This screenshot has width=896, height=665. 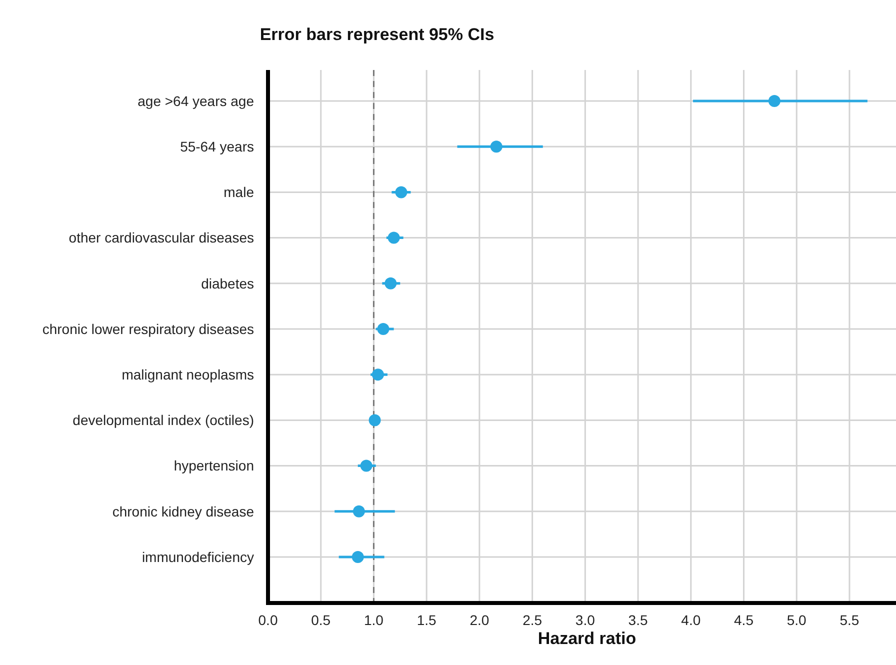 What do you see at coordinates (268, 620) in the screenshot?
I see `x-tick-label: 0.0` at bounding box center [268, 620].